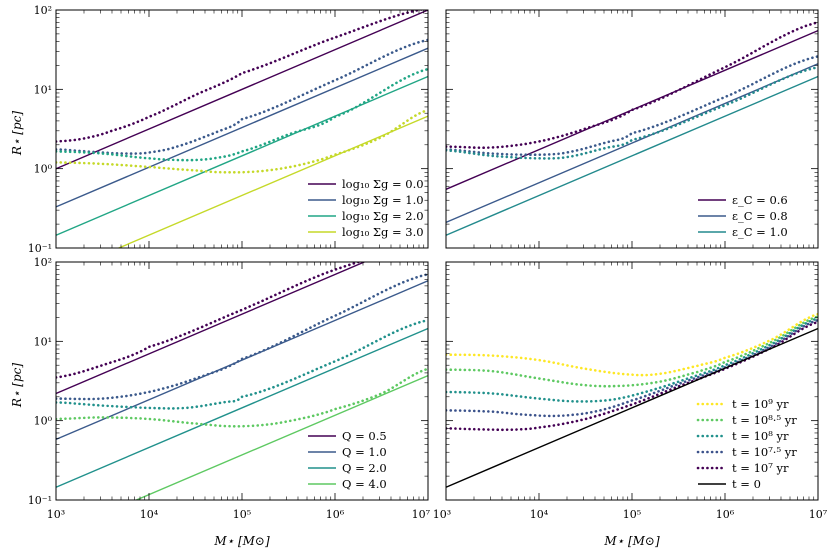  Describe the element at coordinates (760, 436) in the screenshot. I see `legend-label: t = 10⁸ yr` at that location.